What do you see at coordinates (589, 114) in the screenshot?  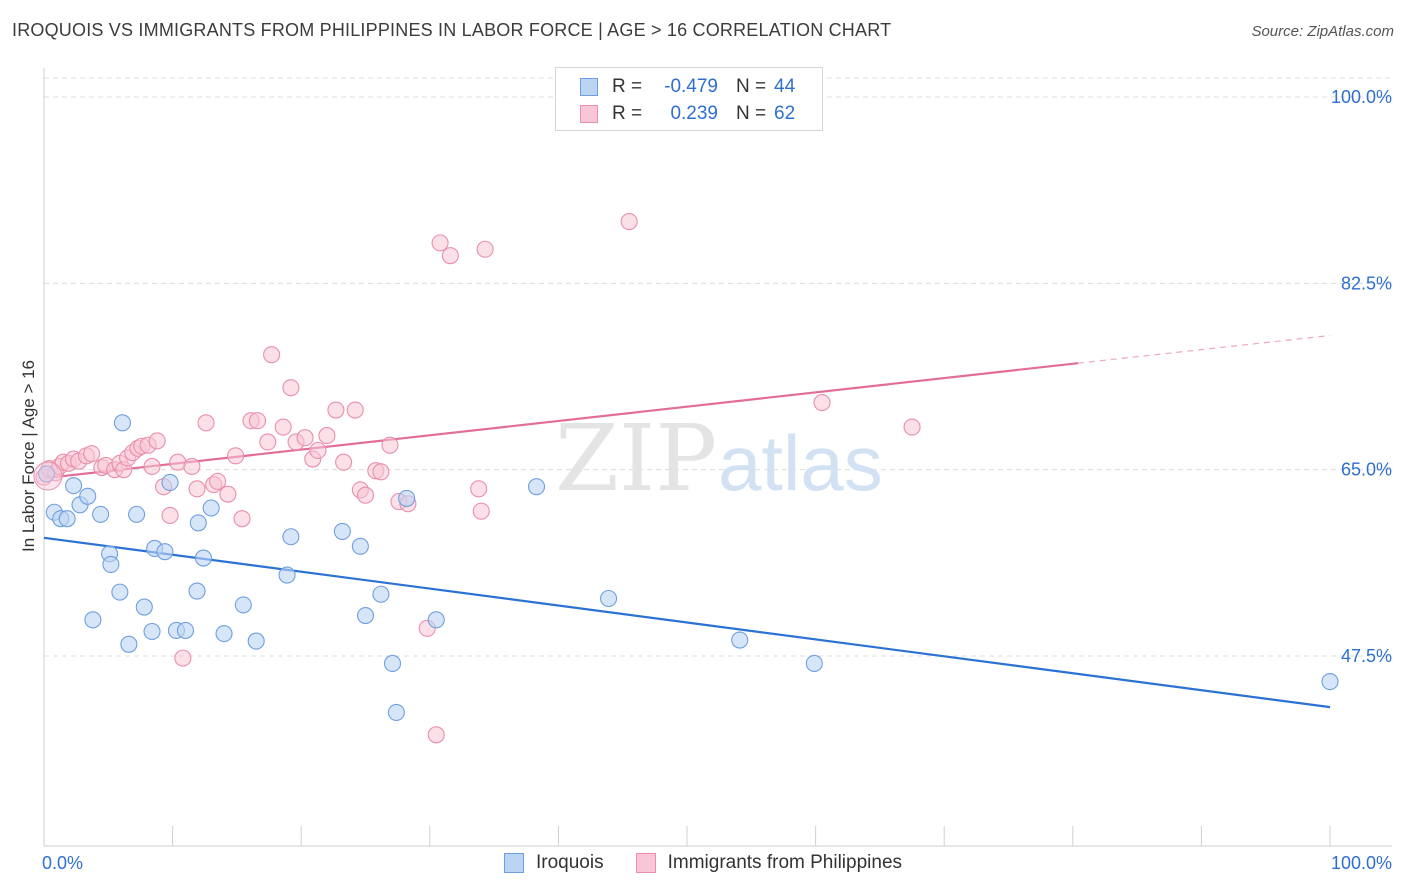 I see `legend-swatch-pink` at bounding box center [589, 114].